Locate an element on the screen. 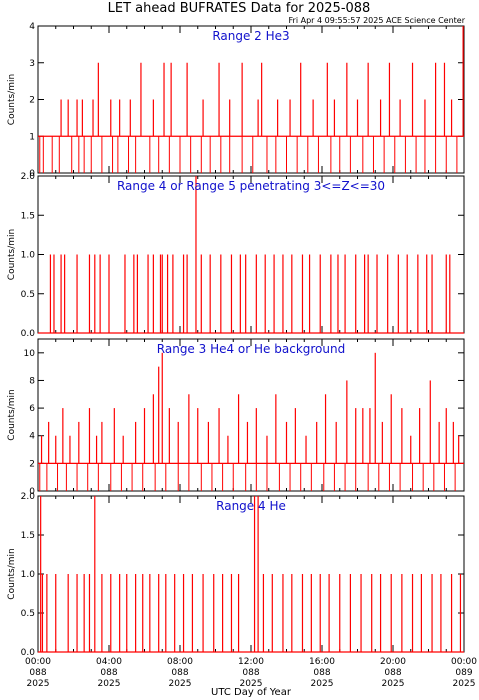 Image resolution: width=479 pixels, height=700 pixels. panel-2-y-tick-label: 0.0 is located at coordinates (28, 334).